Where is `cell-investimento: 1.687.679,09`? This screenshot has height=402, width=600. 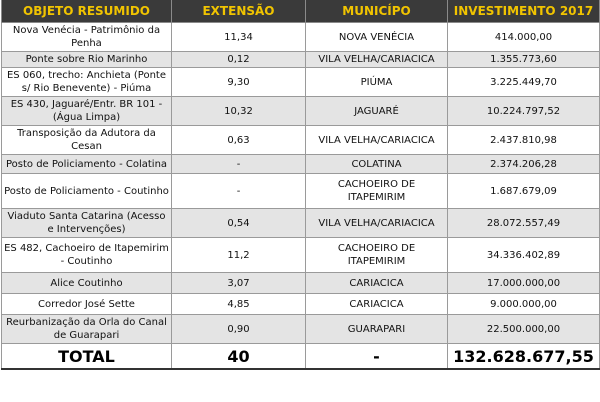
cell-investimento: 1.687.679,09 is located at coordinates (523, 191).